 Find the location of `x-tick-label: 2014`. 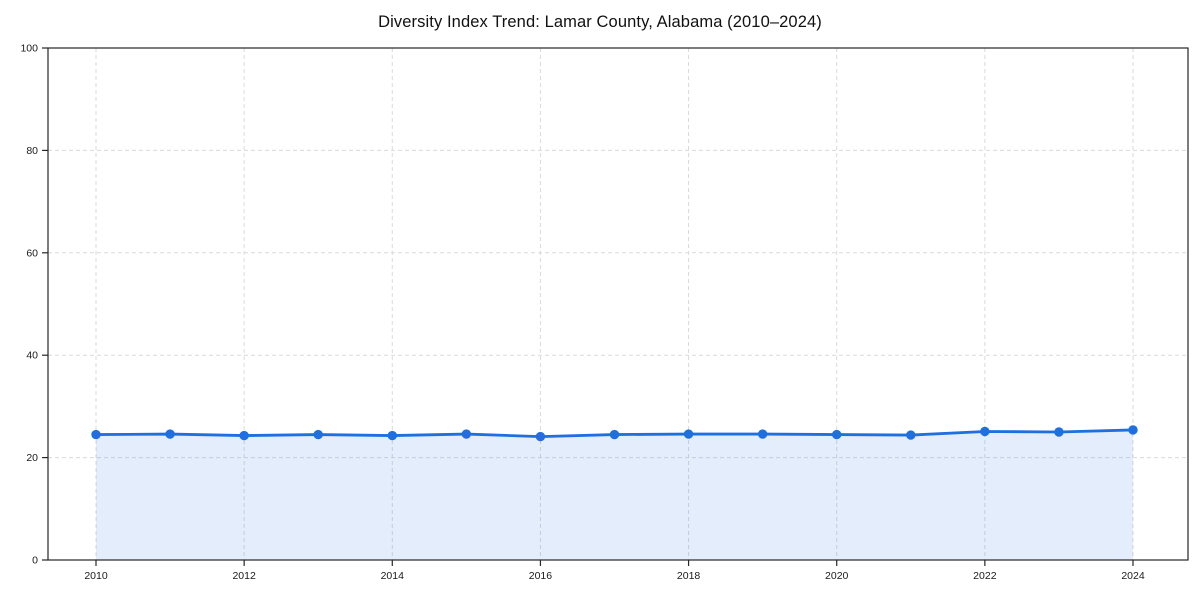

x-tick-label: 2014 is located at coordinates (393, 576).